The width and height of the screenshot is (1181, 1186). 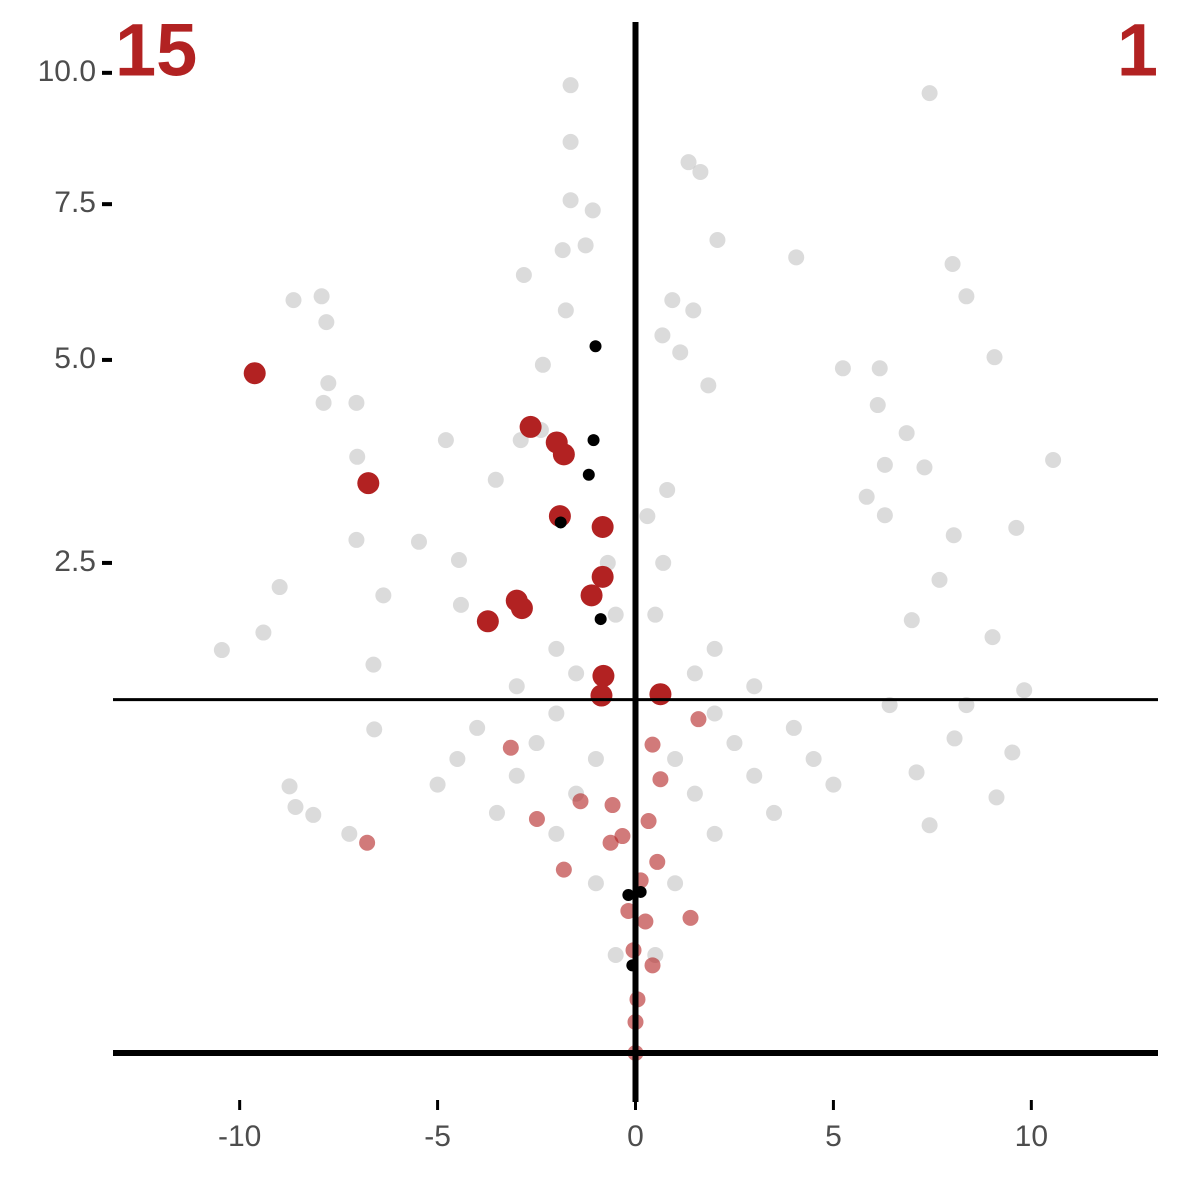 I want to click on x-tick-label: -5, so click(x=437, y=1136).